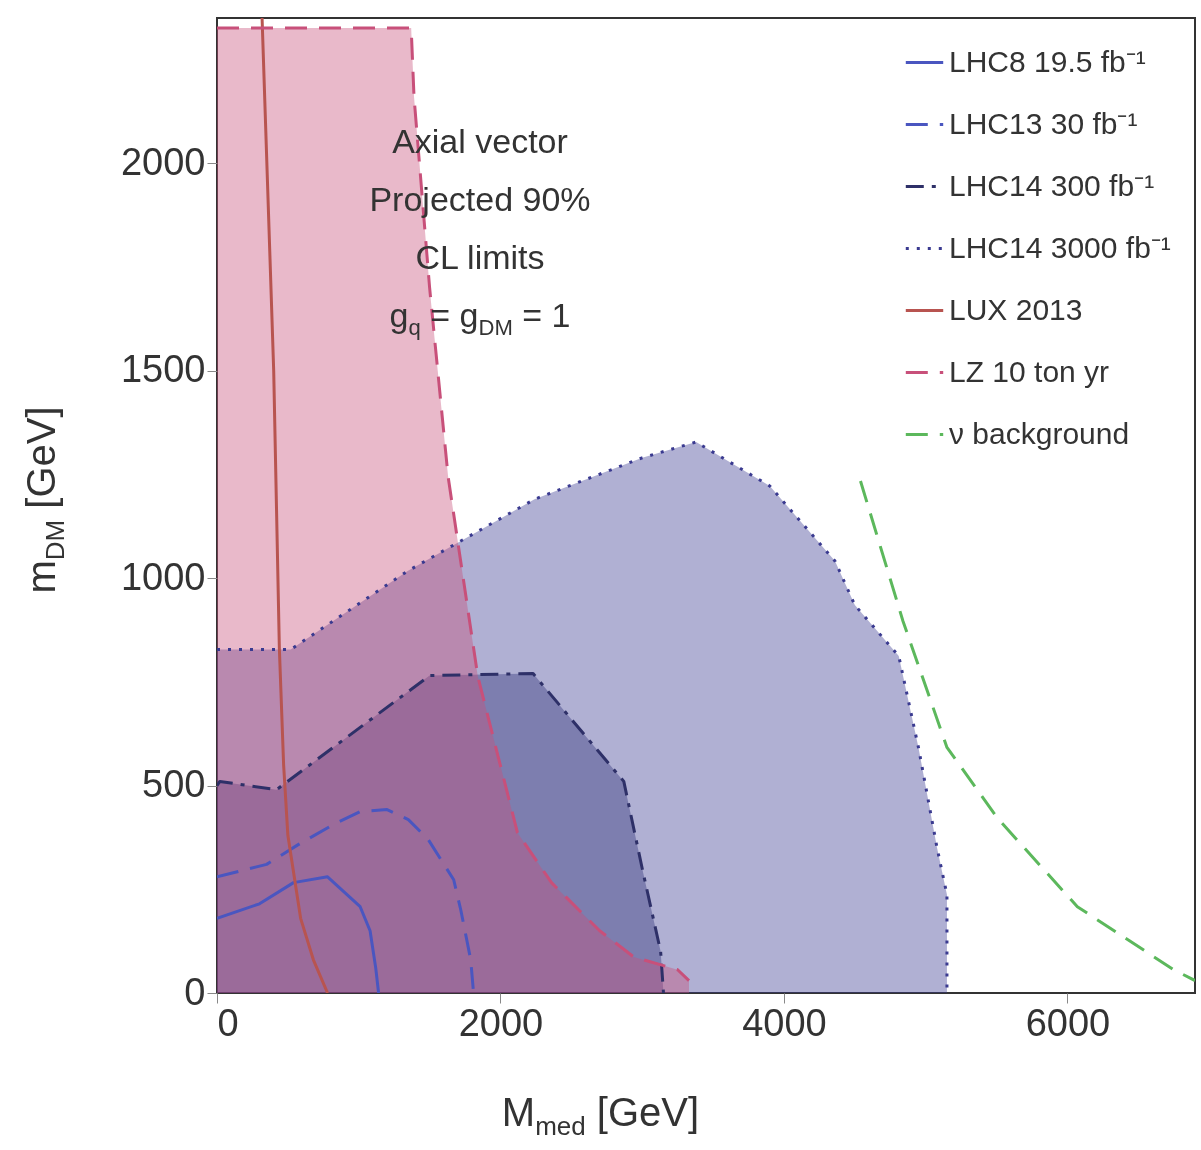 The height and width of the screenshot is (1150, 1201). What do you see at coordinates (1016, 309) in the screenshot?
I see `legend-label: LUX 2013` at bounding box center [1016, 309].